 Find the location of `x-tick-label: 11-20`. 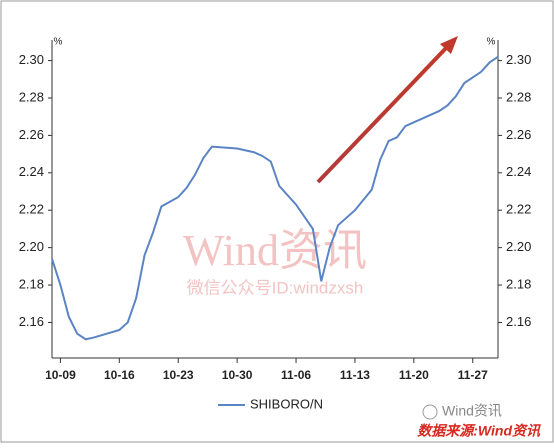

x-tick-label: 11-20 is located at coordinates (414, 375).